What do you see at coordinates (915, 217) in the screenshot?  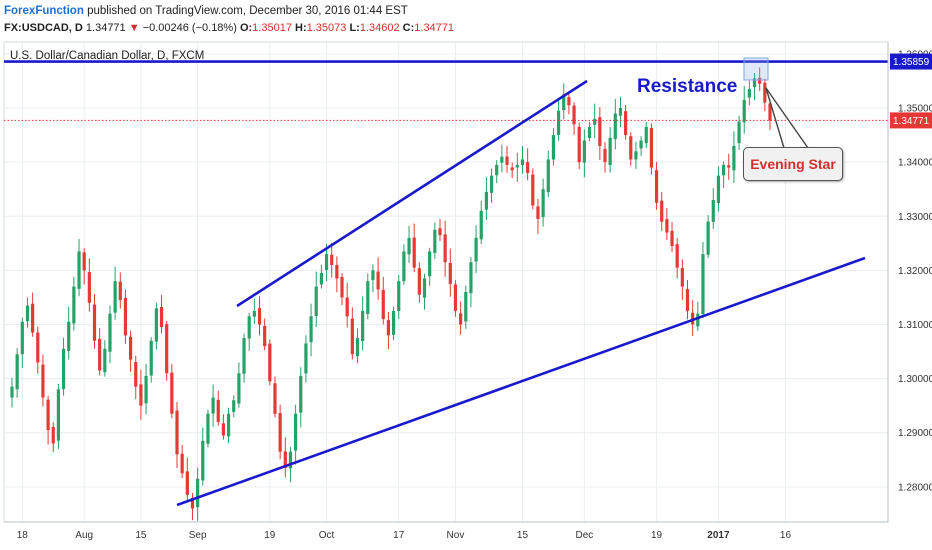 I see `y-tick-label: 1.33000` at bounding box center [915, 217].